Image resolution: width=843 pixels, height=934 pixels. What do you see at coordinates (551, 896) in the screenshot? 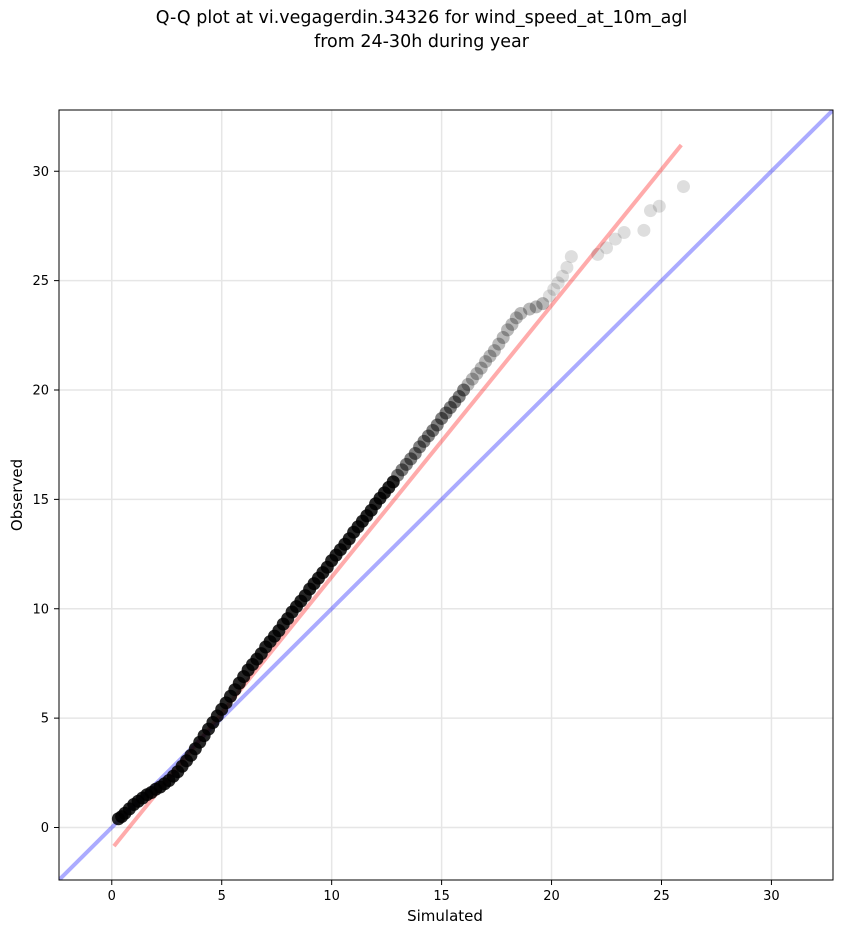
I see `x-tick-label: 20` at bounding box center [551, 896].